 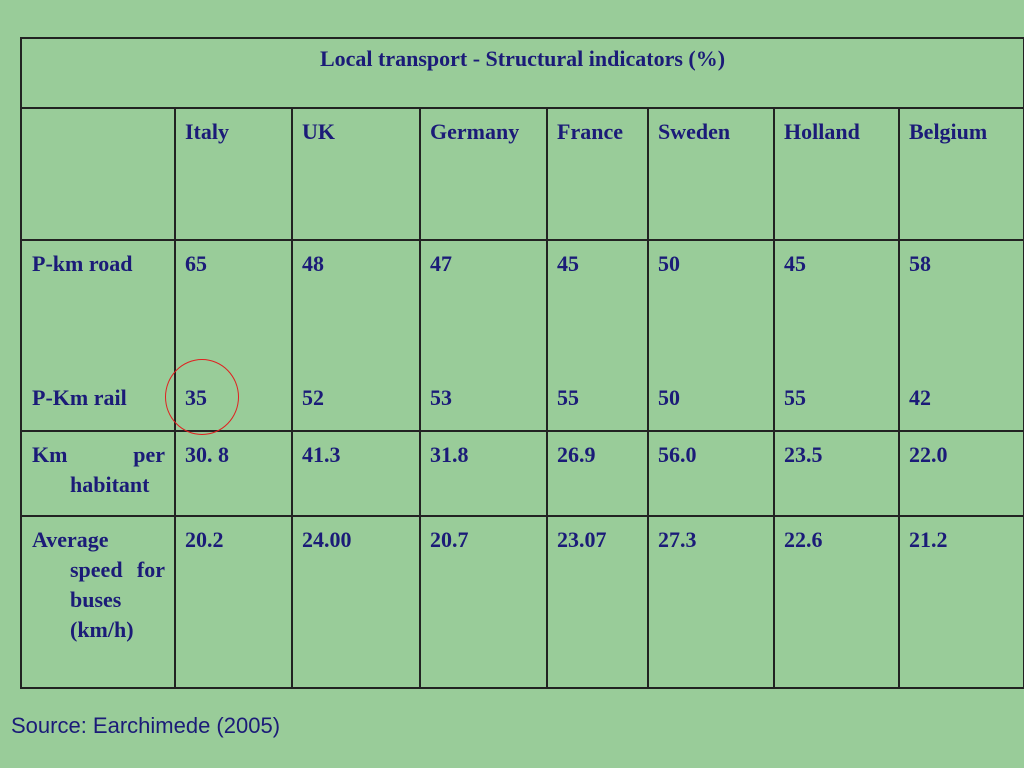 What do you see at coordinates (82, 263) in the screenshot?
I see `row-label-text: P-km road` at bounding box center [82, 263].